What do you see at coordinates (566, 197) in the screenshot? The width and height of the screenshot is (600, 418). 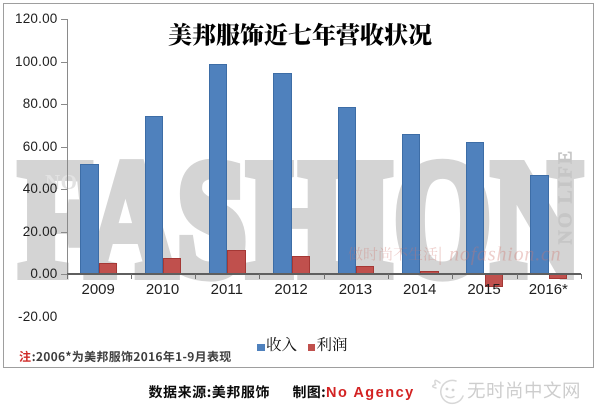 I see `svg-text: NO LIFE` at bounding box center [566, 197].